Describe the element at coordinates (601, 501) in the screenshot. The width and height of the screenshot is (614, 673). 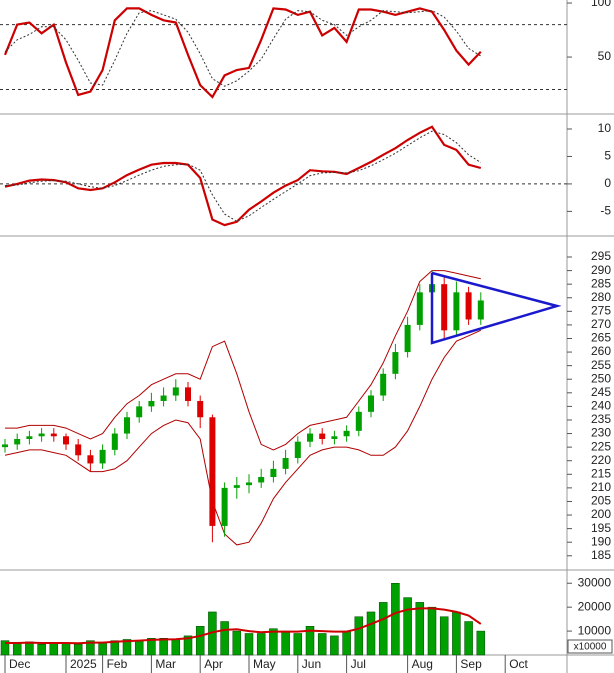
I see `y-tick-label: 205` at that location.